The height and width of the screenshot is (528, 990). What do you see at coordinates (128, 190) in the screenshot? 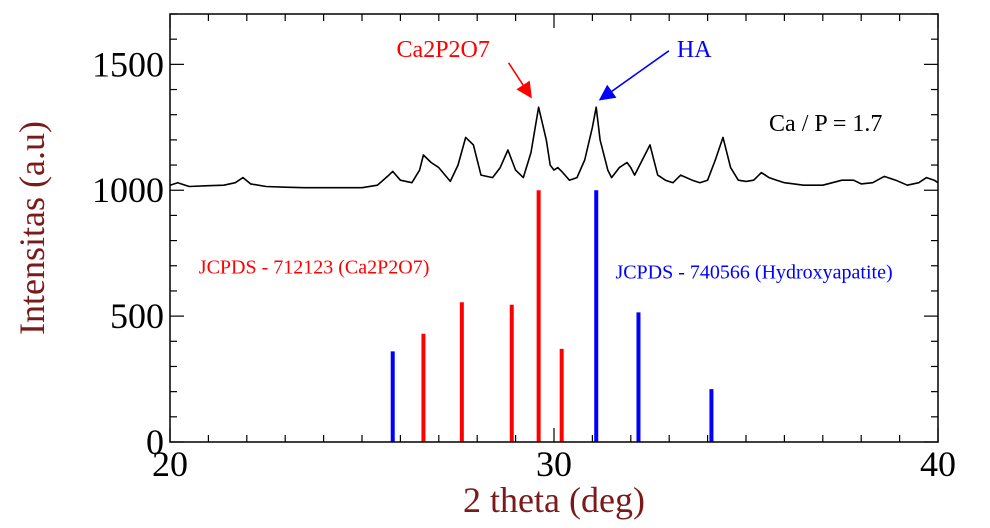
I see `y-tick-label: 1000` at bounding box center [128, 190].